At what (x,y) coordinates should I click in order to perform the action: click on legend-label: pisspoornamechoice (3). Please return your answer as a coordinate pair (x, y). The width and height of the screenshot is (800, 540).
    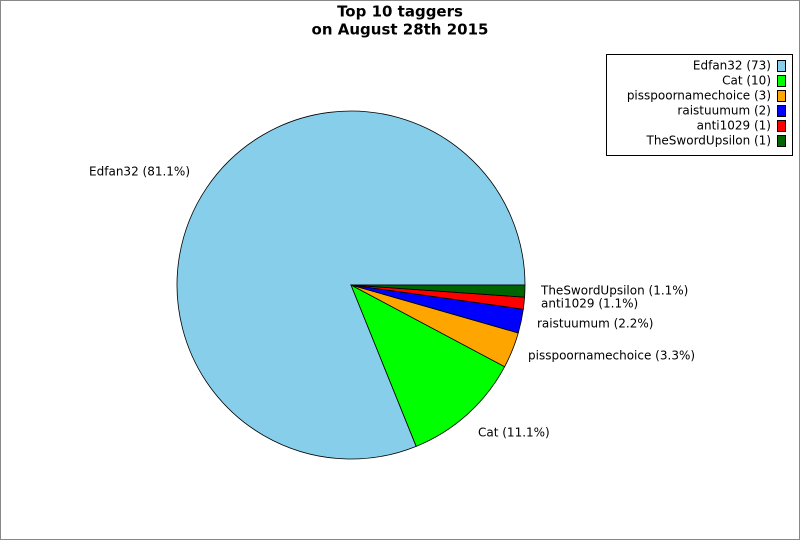
    Looking at the image, I should click on (699, 96).